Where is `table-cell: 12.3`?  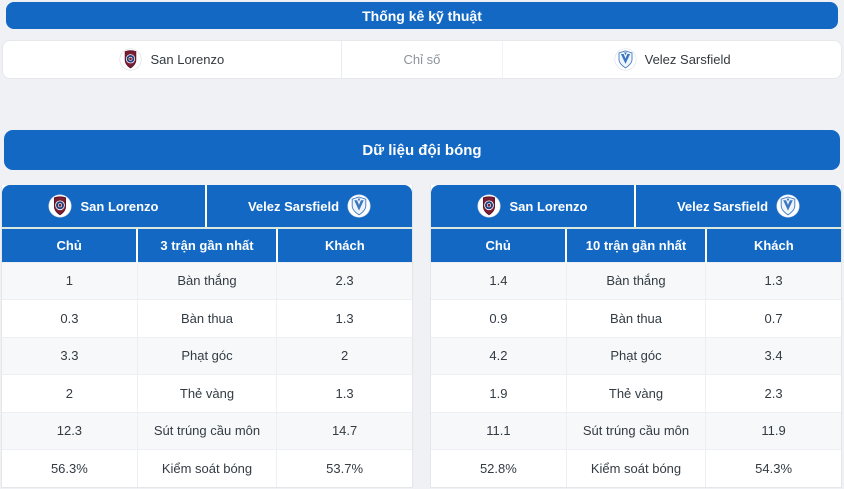 table-cell: 12.3 is located at coordinates (70, 430).